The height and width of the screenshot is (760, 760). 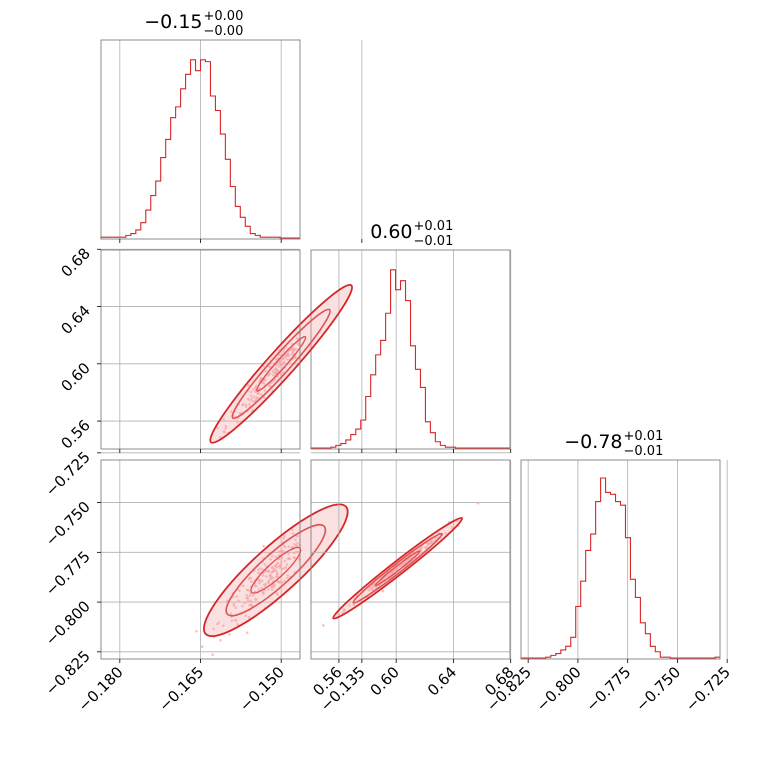 What do you see at coordinates (224, 16) in the screenshot?
I see `title-upper-error: +0.00` at bounding box center [224, 16].